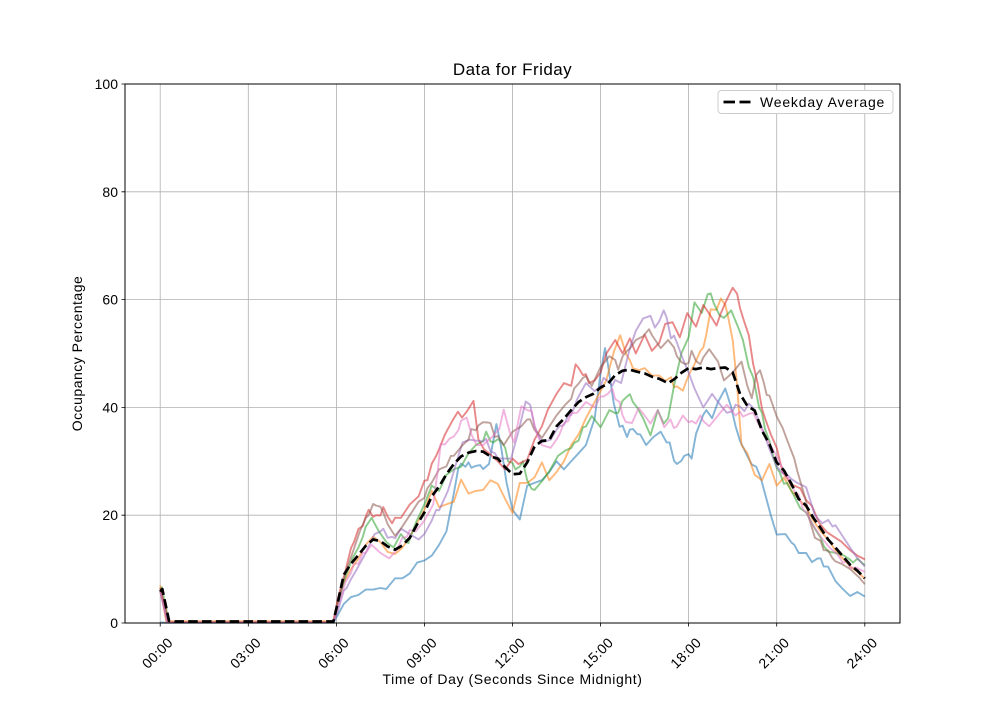 This screenshot has height=705, width=1000. What do you see at coordinates (114, 623) in the screenshot?
I see `svg-text: 0` at bounding box center [114, 623].